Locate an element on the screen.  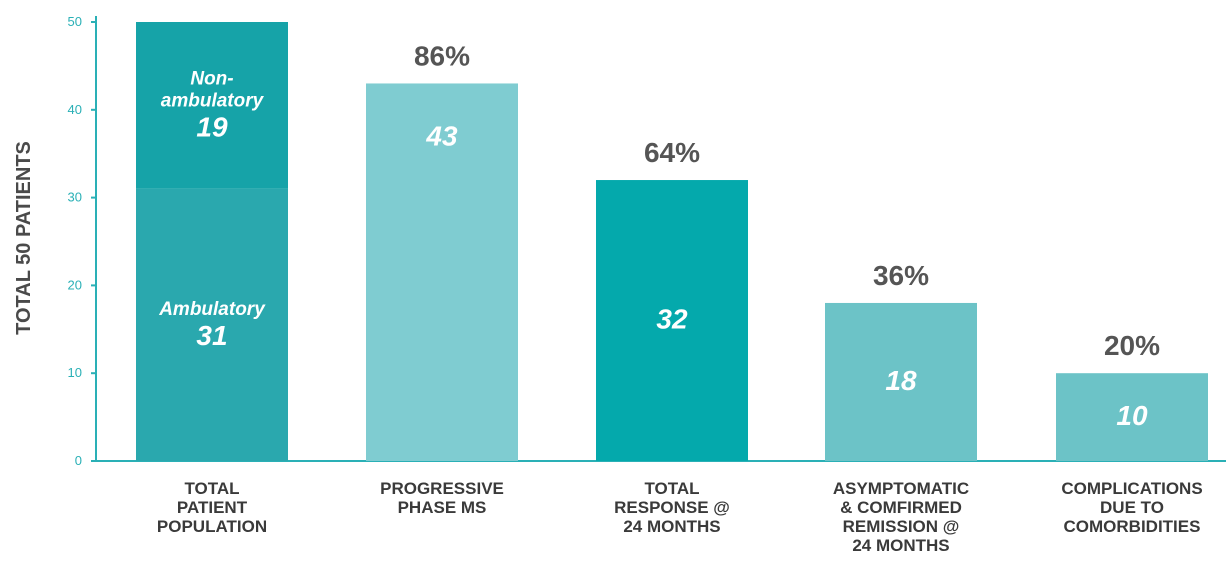
y-tick-label: 10 is located at coordinates (75, 372).